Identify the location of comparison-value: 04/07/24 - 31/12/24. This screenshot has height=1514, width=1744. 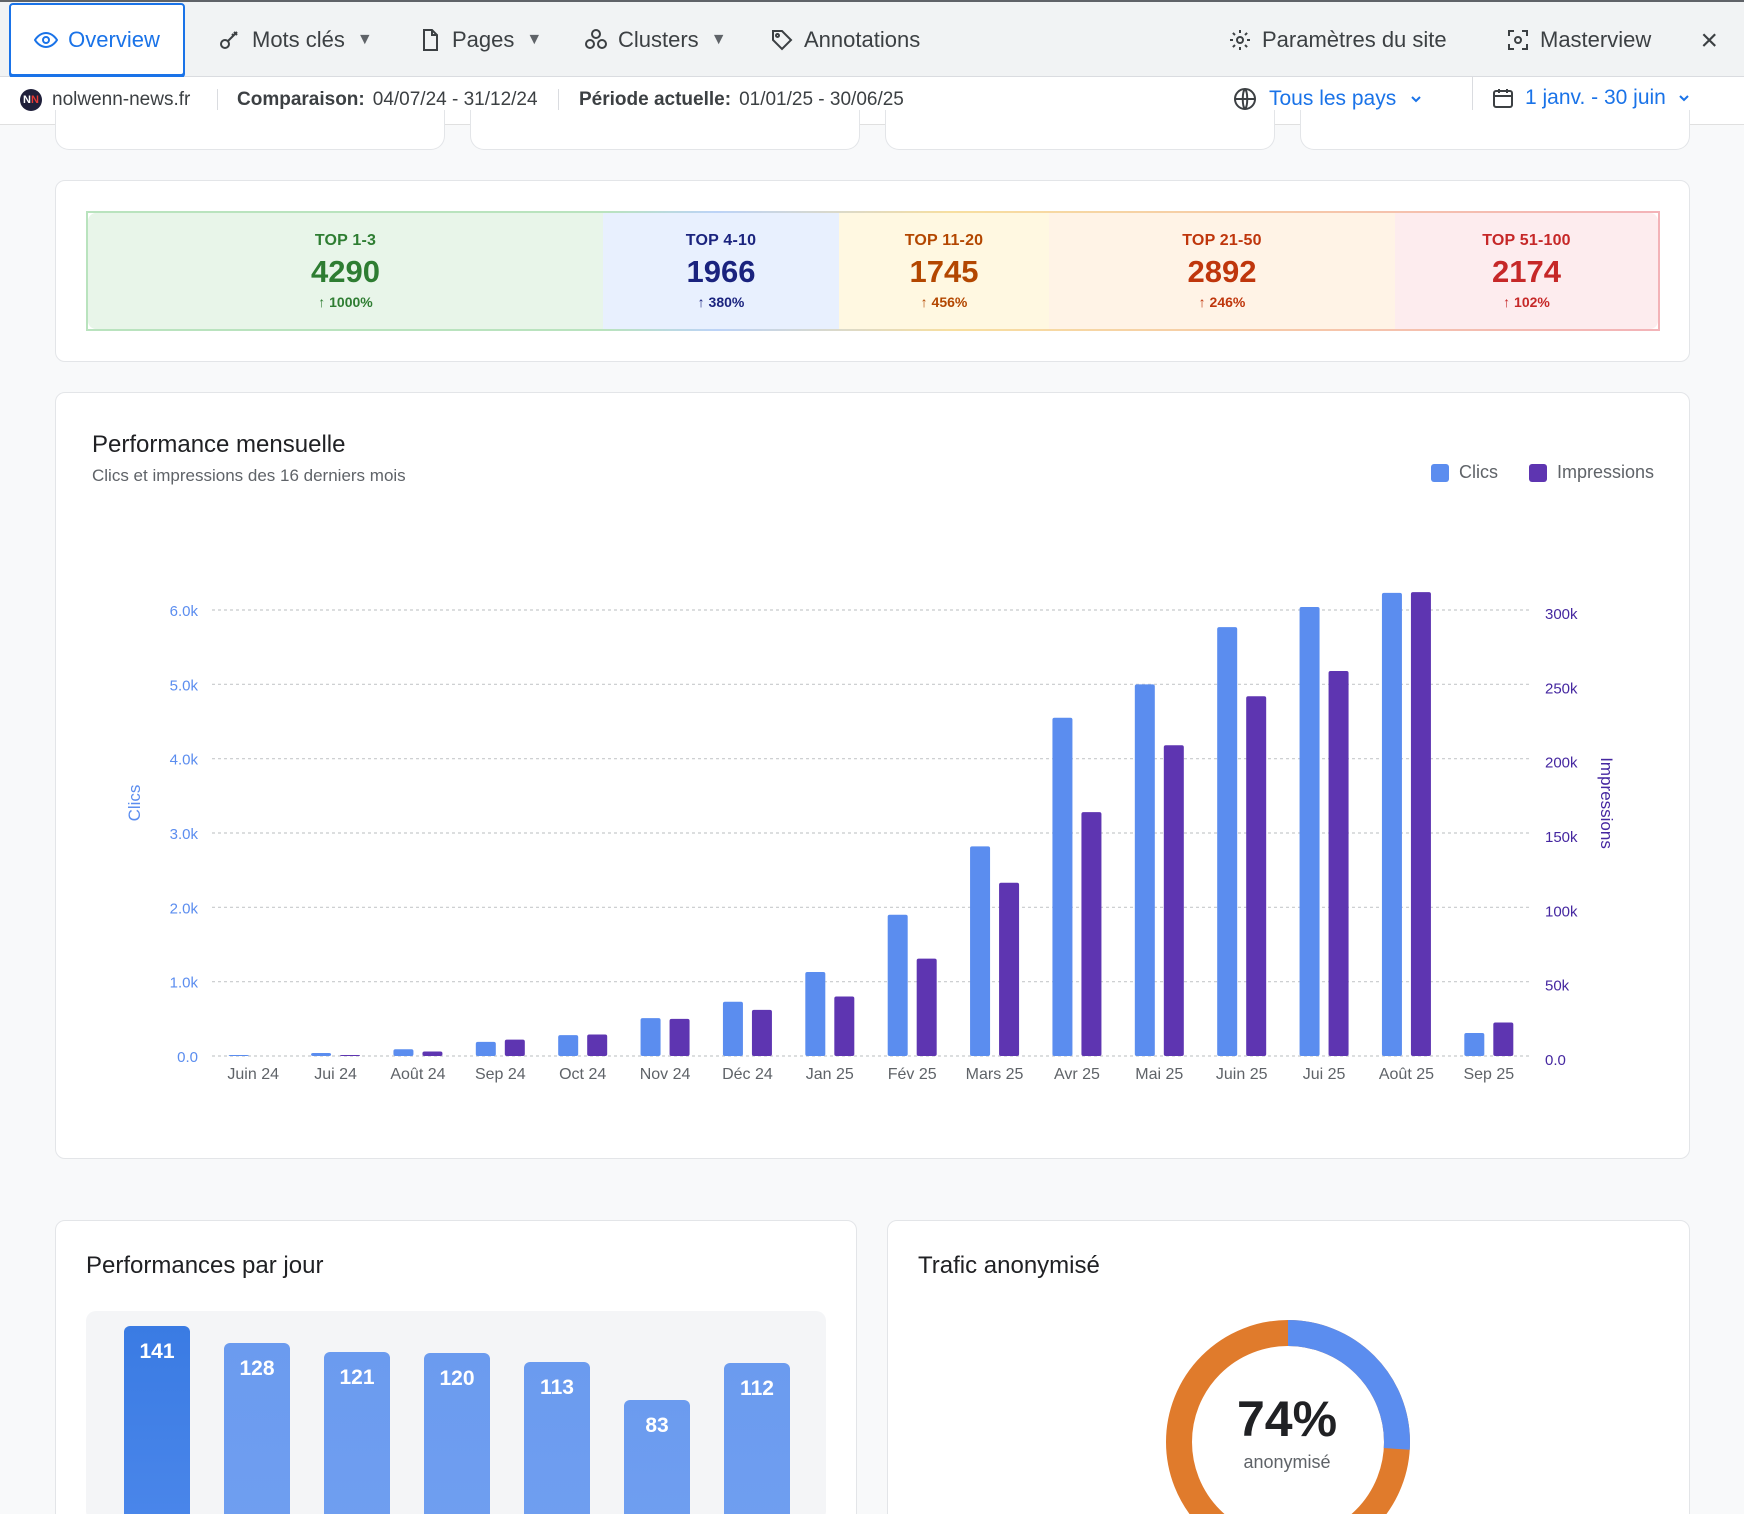
(455, 99).